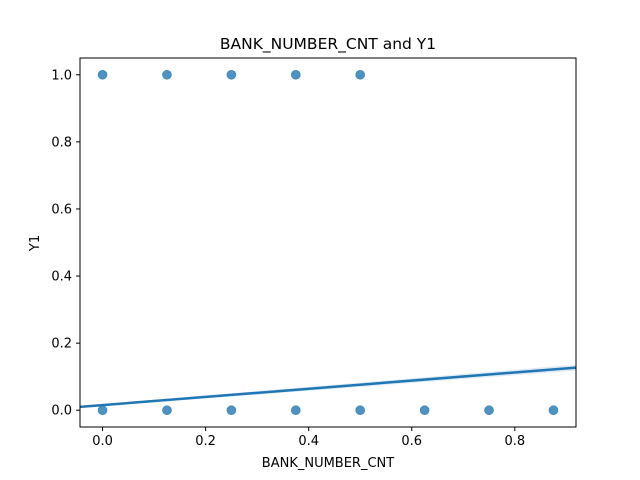 This screenshot has width=640, height=480. What do you see at coordinates (35, 243) in the screenshot?
I see `y-axis-label: Y1` at bounding box center [35, 243].